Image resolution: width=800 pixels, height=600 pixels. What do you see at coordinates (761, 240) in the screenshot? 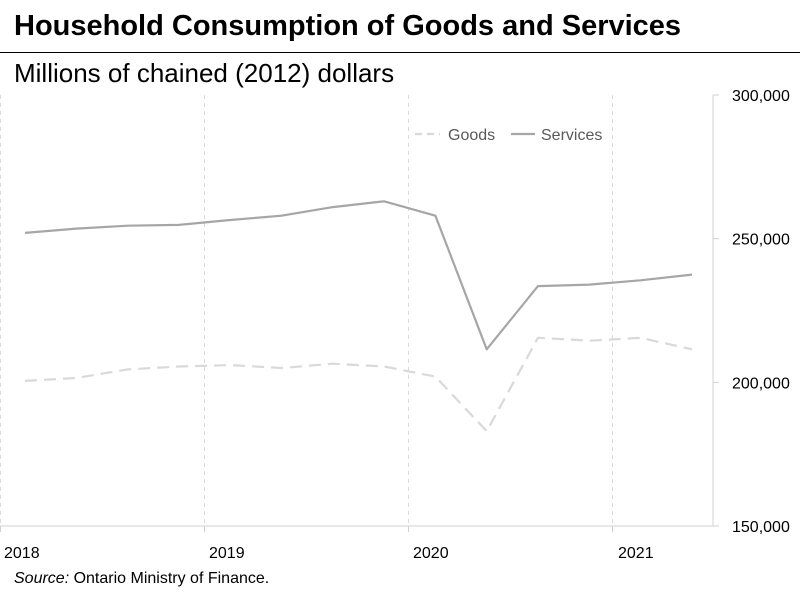
I see `y-tick-label-250,000: 250,000` at bounding box center [761, 240].